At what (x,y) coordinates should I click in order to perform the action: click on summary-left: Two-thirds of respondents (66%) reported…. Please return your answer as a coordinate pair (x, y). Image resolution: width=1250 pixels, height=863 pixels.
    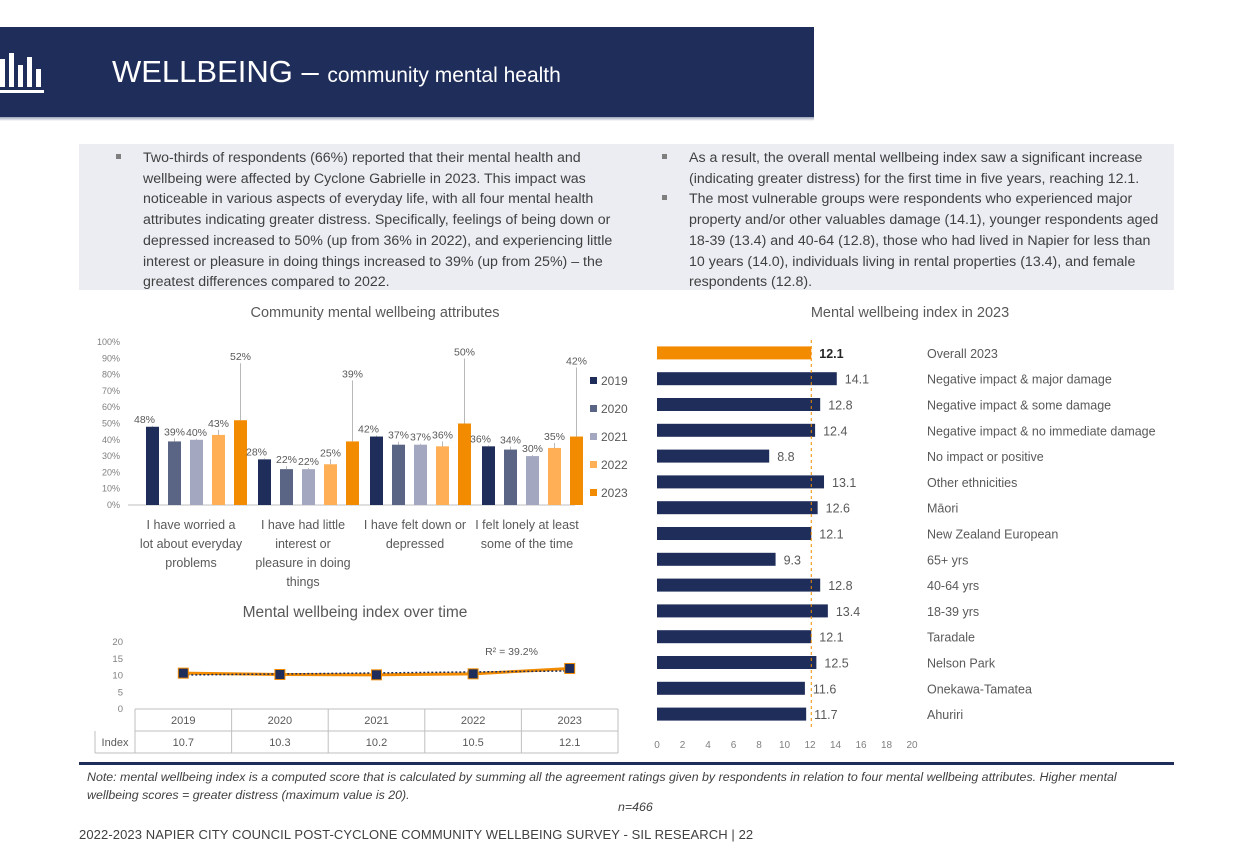
    Looking at the image, I should click on (374, 220).